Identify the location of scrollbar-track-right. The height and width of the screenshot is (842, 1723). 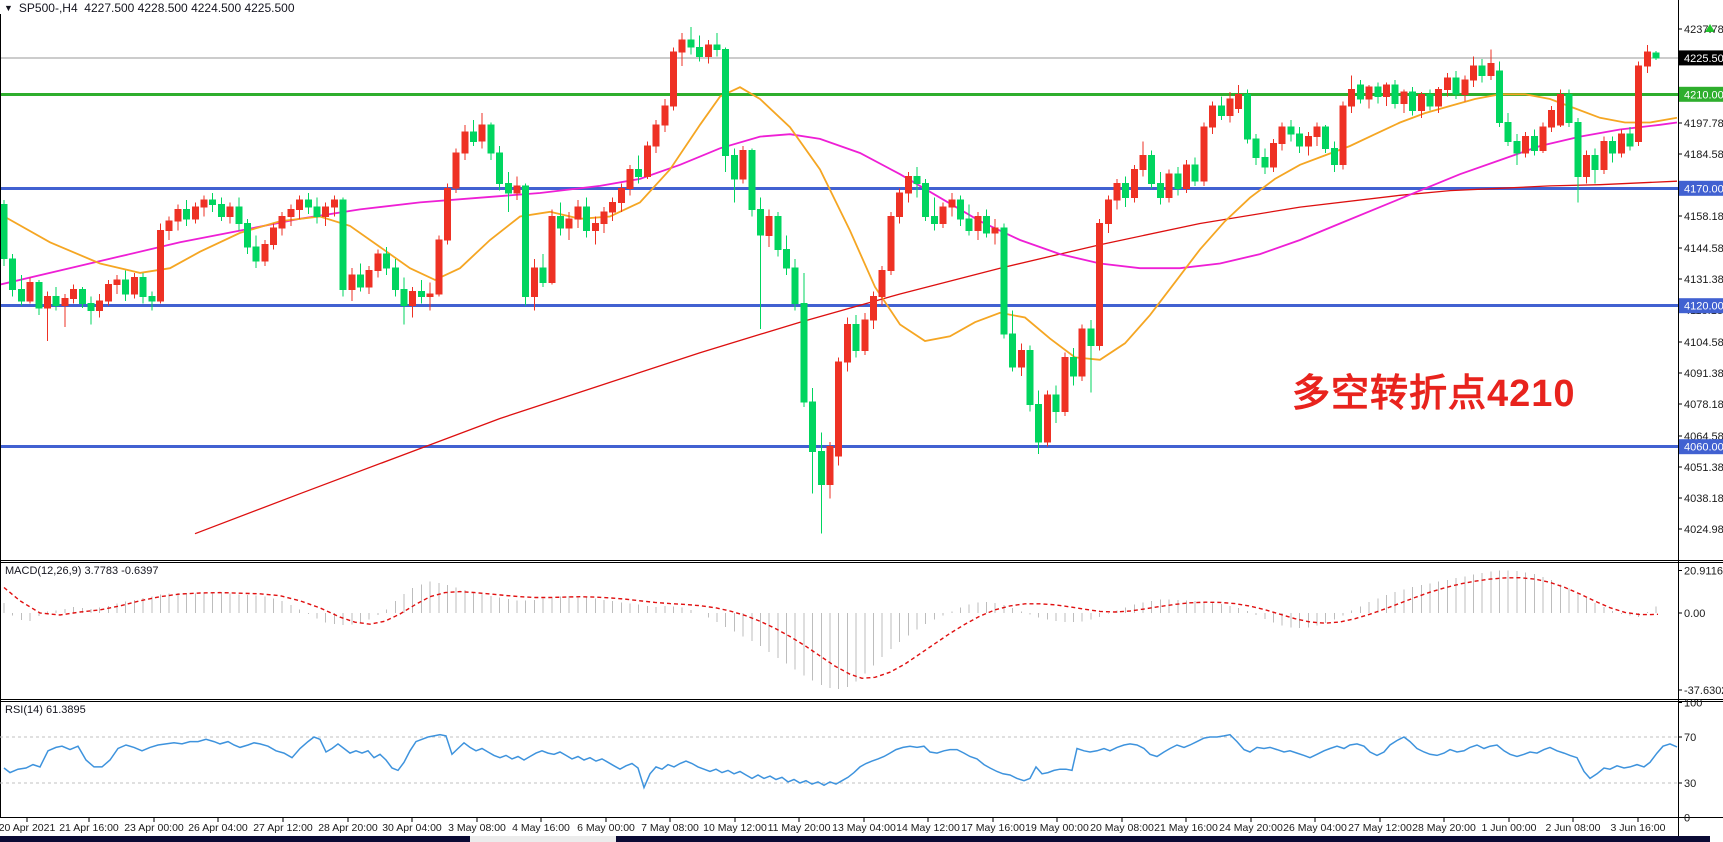
(1163, 839).